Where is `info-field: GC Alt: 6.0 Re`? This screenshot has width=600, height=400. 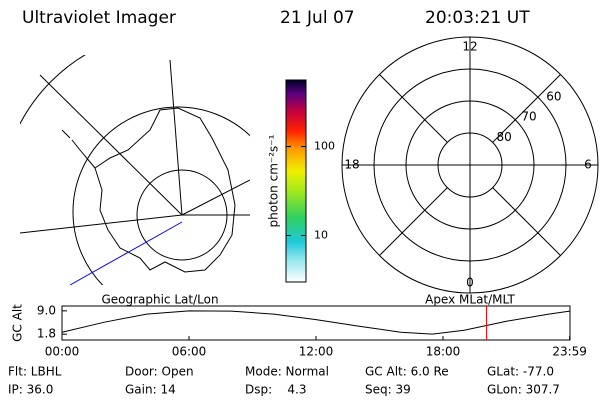 info-field: GC Alt: 6.0 Re is located at coordinates (407, 372).